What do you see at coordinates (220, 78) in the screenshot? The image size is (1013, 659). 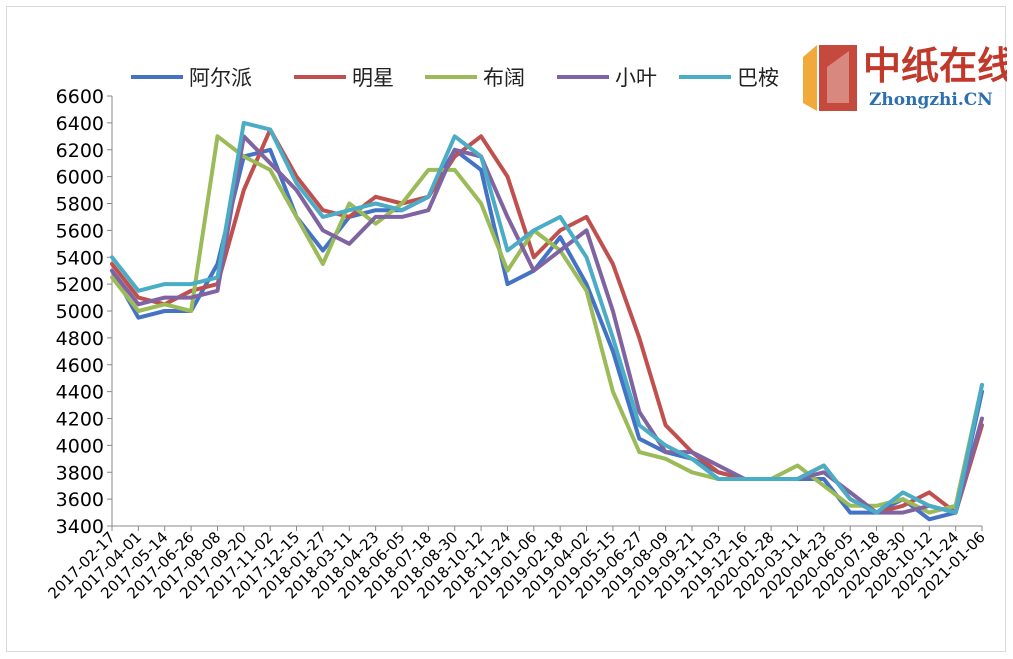 I see `legend-label: 阿尔派` at bounding box center [220, 78].